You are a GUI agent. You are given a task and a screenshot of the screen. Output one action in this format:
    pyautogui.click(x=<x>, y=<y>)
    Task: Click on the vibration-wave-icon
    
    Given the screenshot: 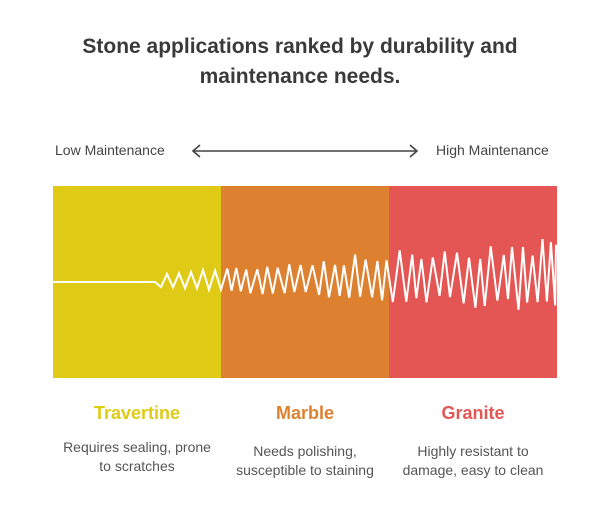 What is the action you would take?
    pyautogui.click(x=305, y=274)
    